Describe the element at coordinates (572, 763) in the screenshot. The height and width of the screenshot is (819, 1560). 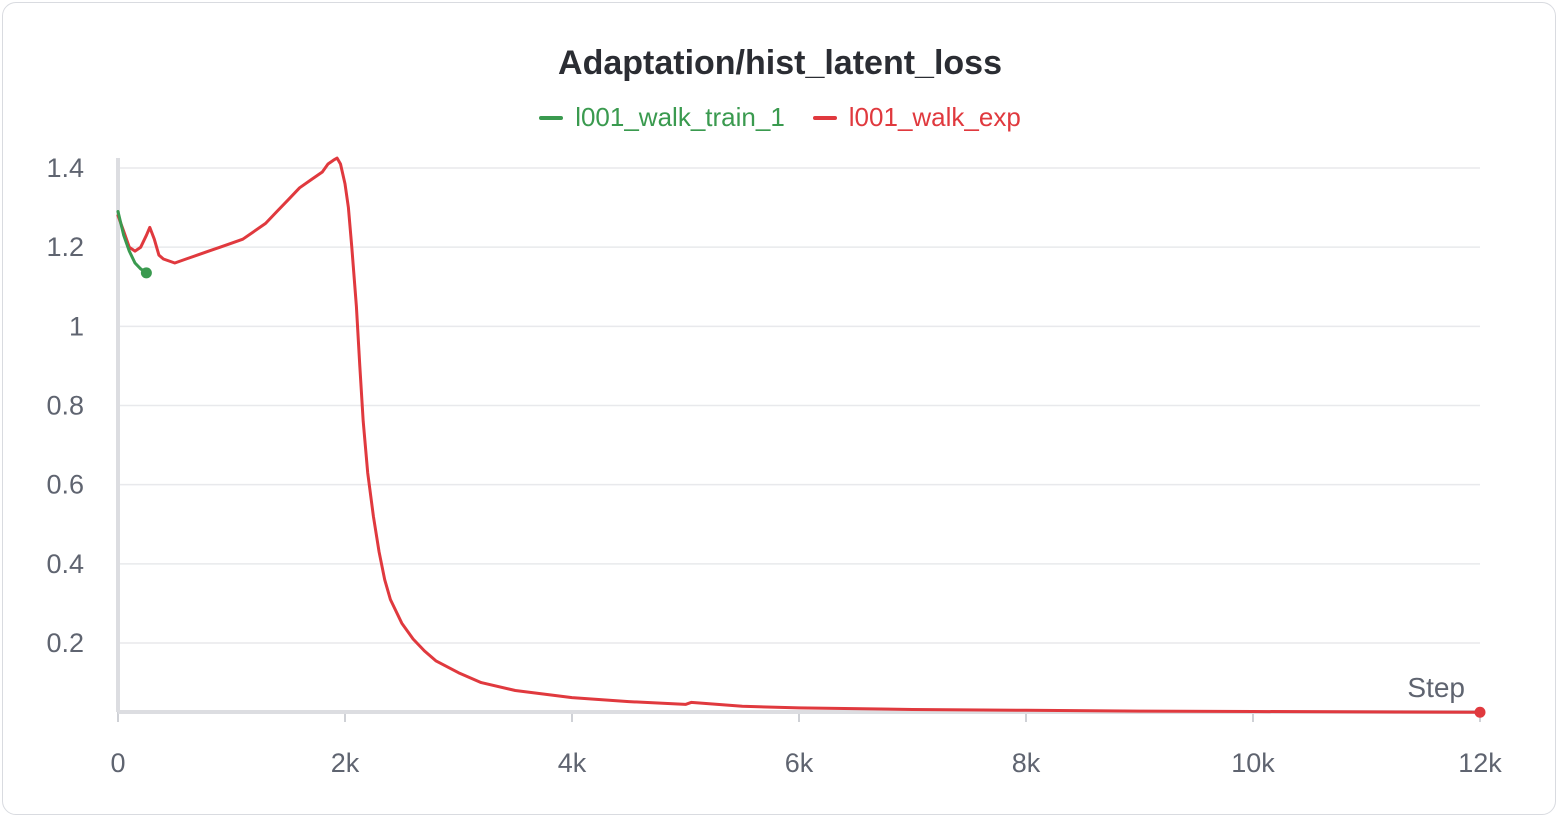
I see `x-tick-label: 4k` at that location.